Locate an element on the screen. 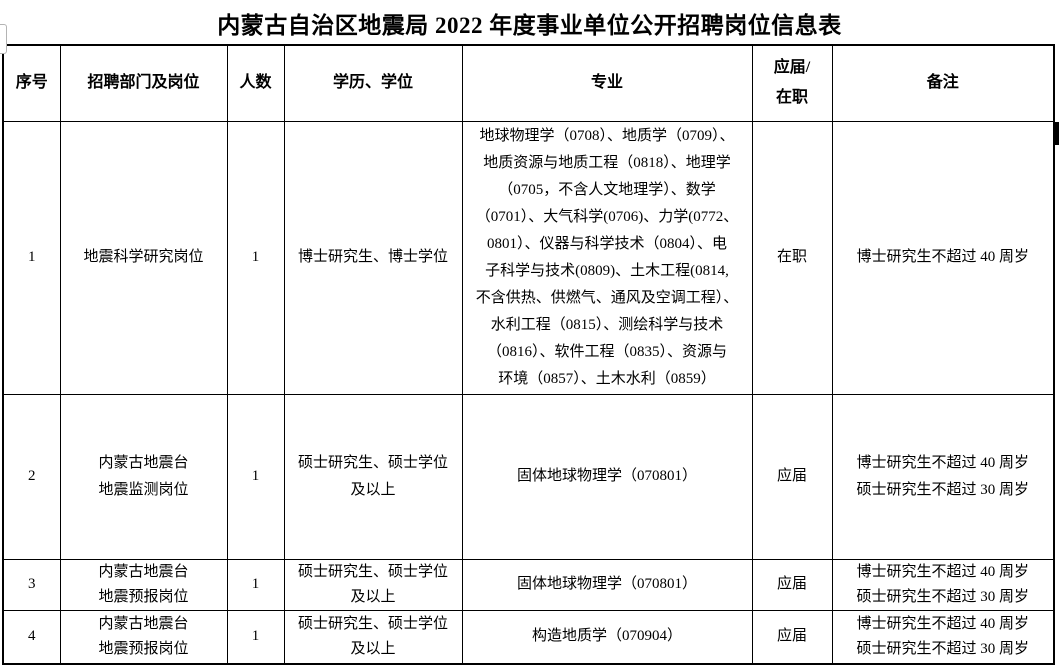  cell-no: 3 is located at coordinates (31, 584).